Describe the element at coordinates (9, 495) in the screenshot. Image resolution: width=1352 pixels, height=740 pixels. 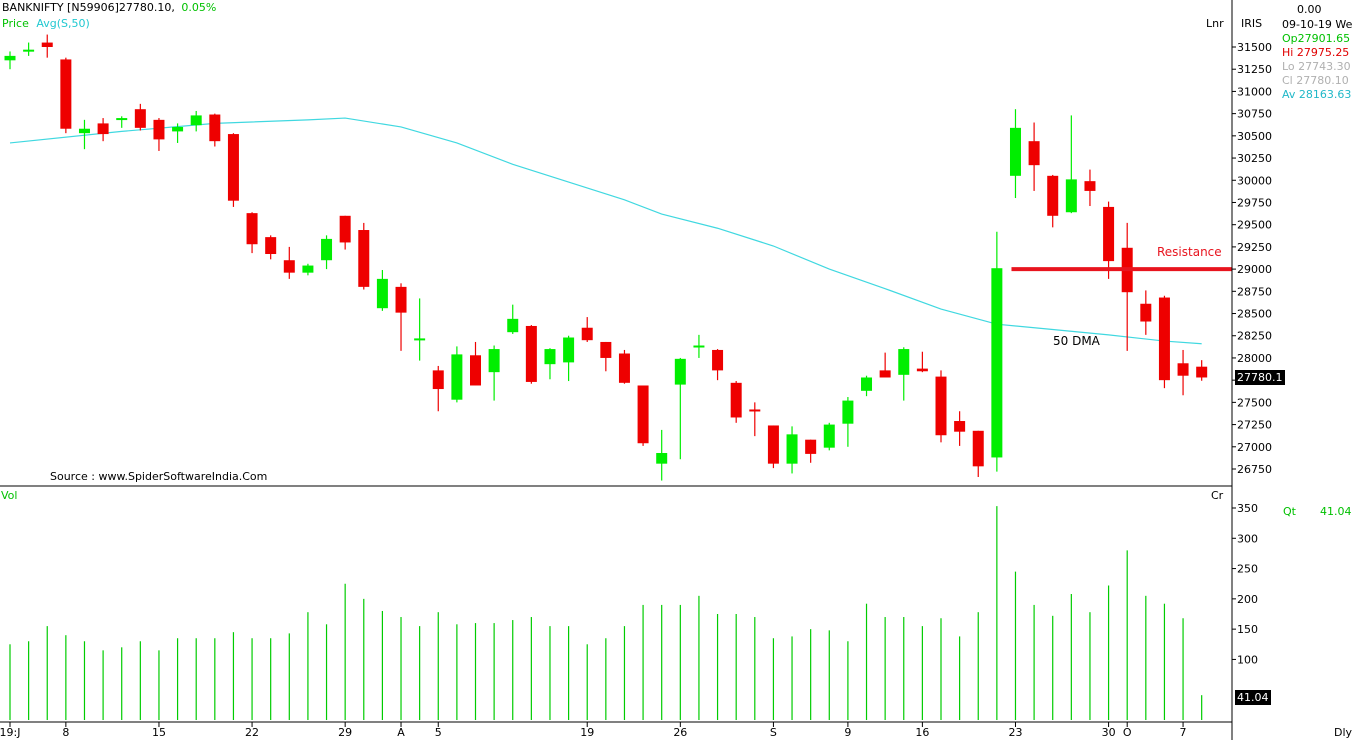
I see `volume-title: Vol` at that location.